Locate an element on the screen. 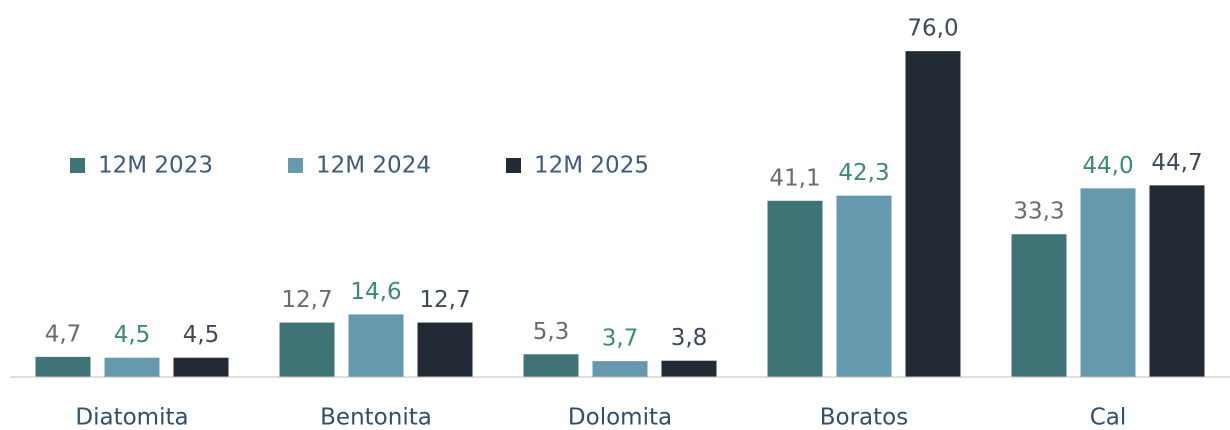  value-label: 33,3 is located at coordinates (1038, 212).